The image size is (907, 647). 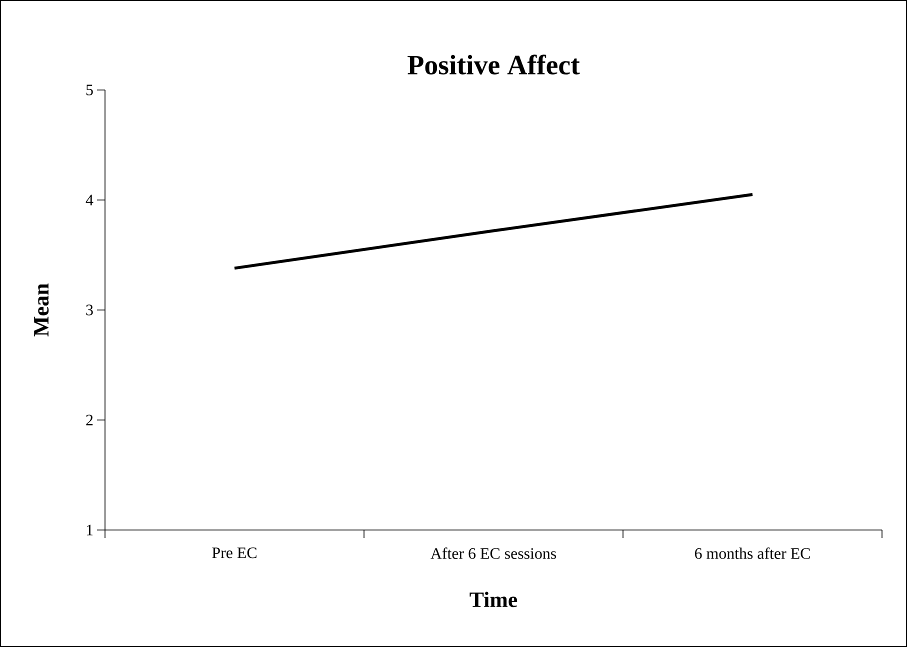 I want to click on x-tick-label: Pre EC, so click(x=234, y=553).